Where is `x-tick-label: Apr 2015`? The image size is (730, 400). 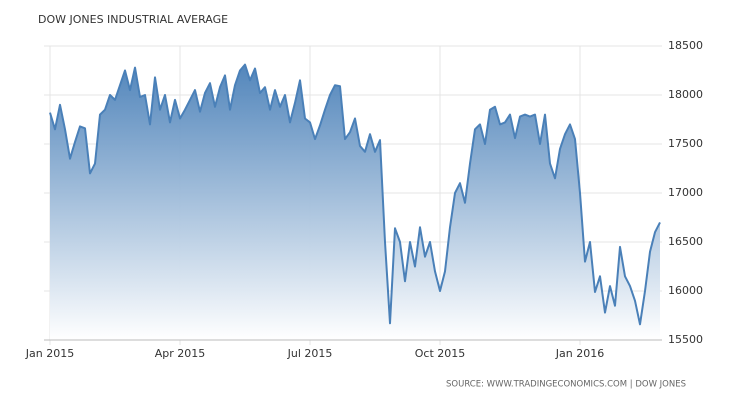 x-tick-label: Apr 2015 is located at coordinates (180, 353).